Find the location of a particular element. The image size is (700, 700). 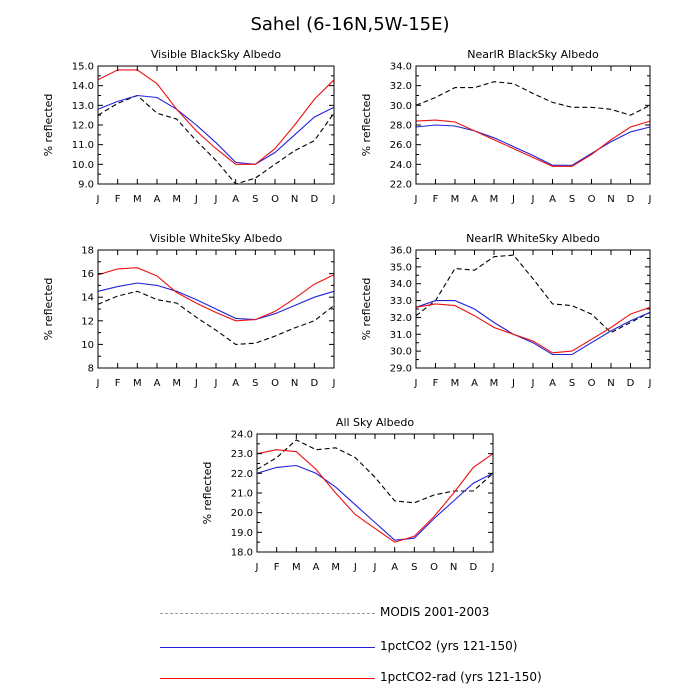

y-tick-label: 21.0 is located at coordinates (242, 494).